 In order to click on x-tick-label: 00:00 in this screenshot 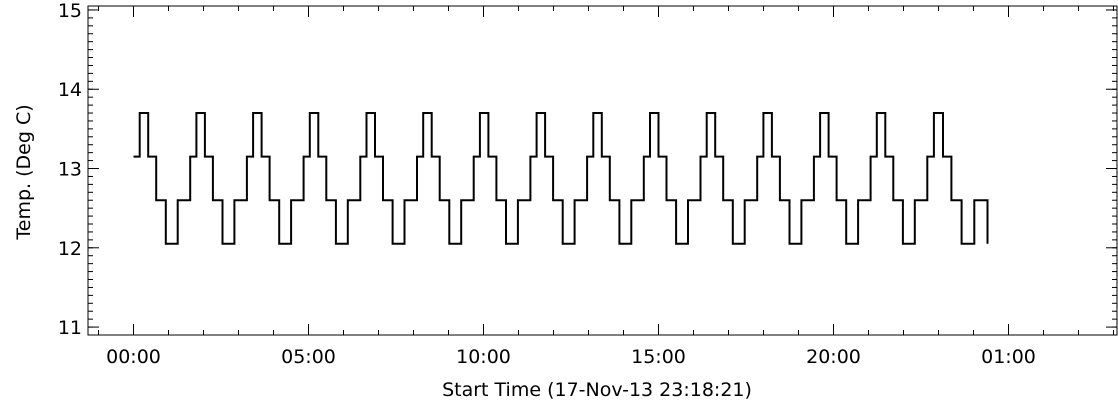, I will do `click(133, 357)`.